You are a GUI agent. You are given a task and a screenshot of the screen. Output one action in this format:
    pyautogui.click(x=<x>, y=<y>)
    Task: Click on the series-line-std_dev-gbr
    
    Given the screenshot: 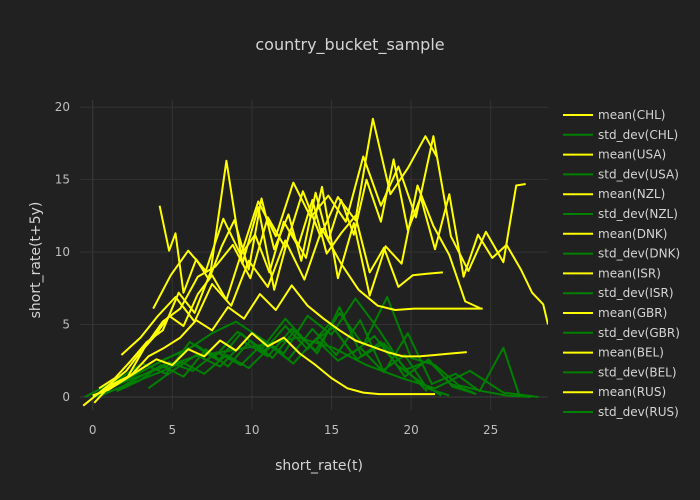 What is the action you would take?
    pyautogui.click(x=309, y=358)
    